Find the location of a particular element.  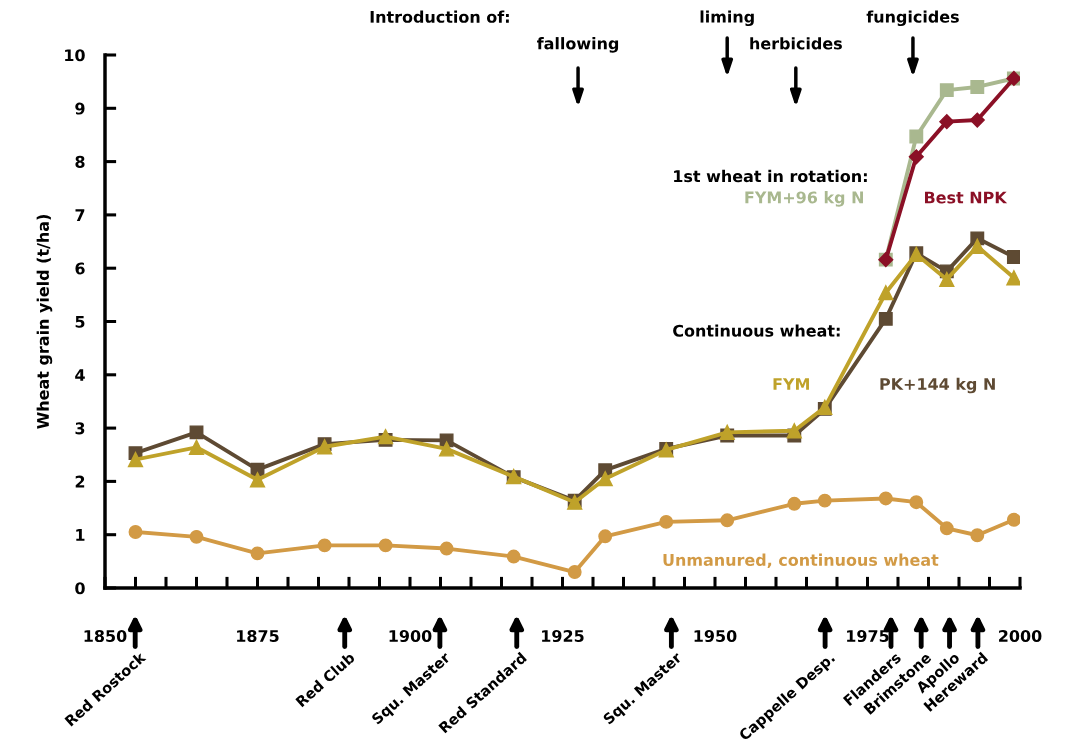

text: FYM+96 kg N is located at coordinates (804, 199).